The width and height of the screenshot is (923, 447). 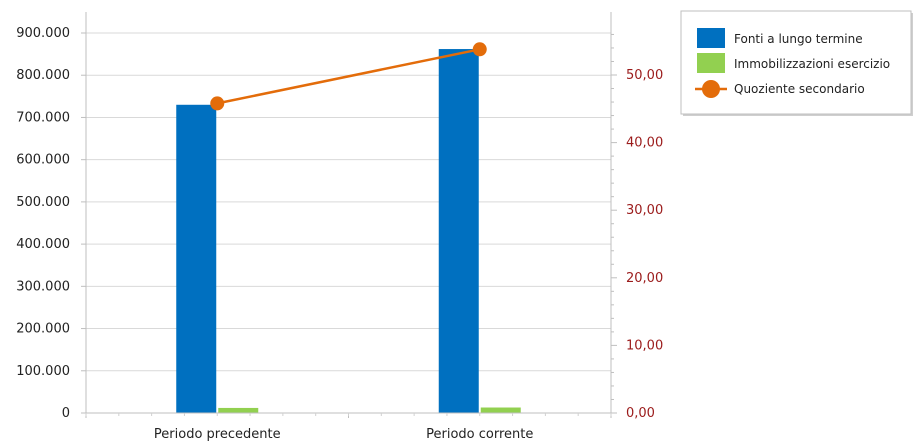 What do you see at coordinates (644, 278) in the screenshot?
I see `y-right-tick-label: 20,00` at bounding box center [644, 278].